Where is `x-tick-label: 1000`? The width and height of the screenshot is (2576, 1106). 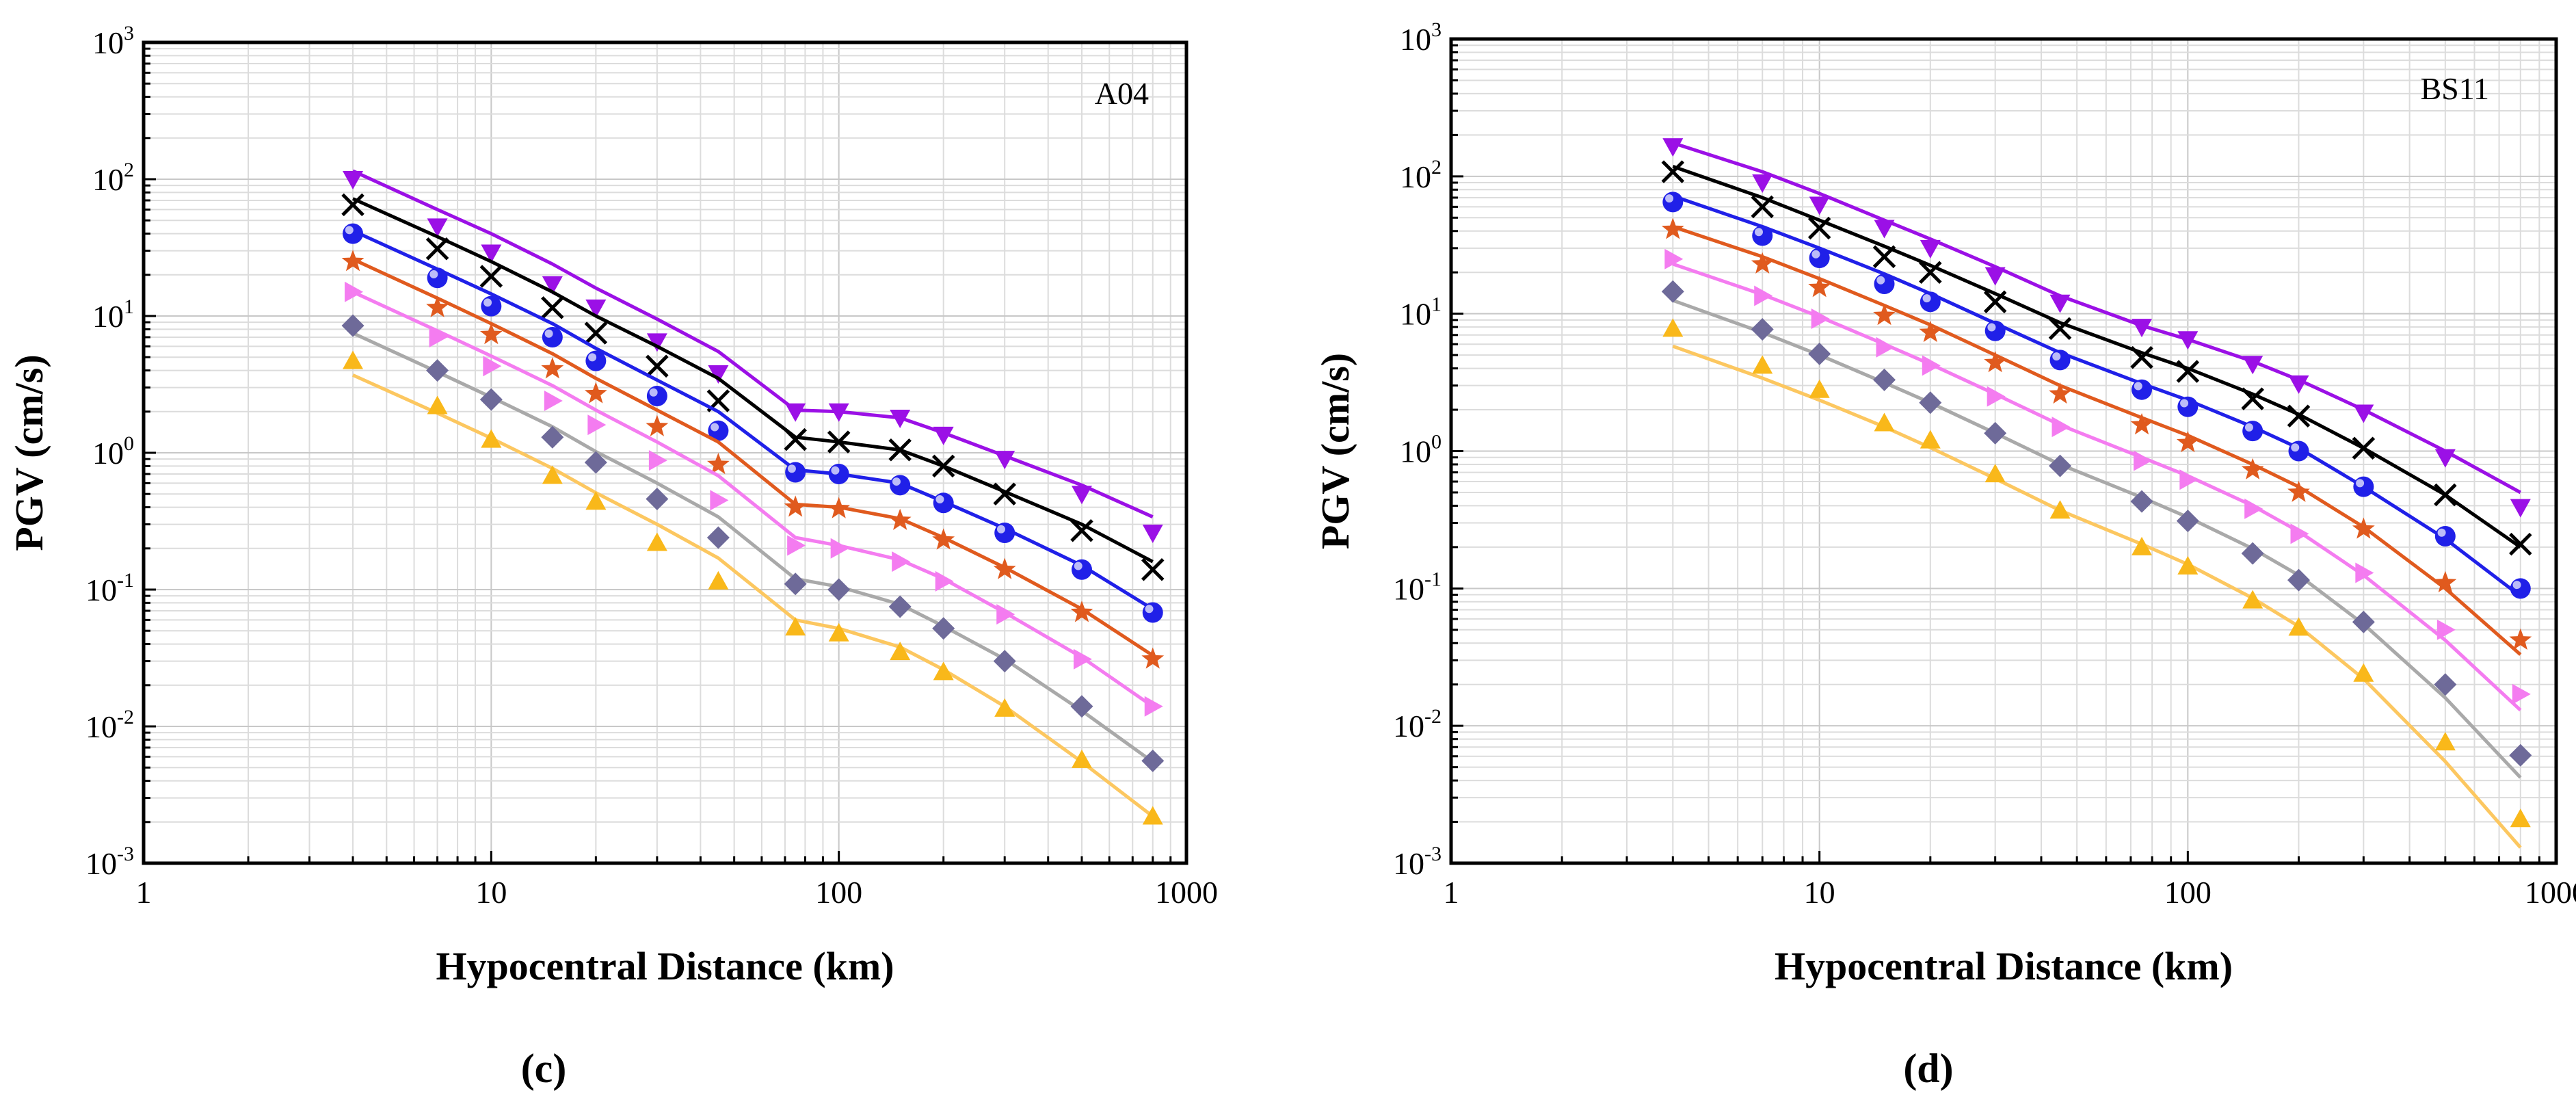 x-tick-label: 1000 is located at coordinates (2550, 893).